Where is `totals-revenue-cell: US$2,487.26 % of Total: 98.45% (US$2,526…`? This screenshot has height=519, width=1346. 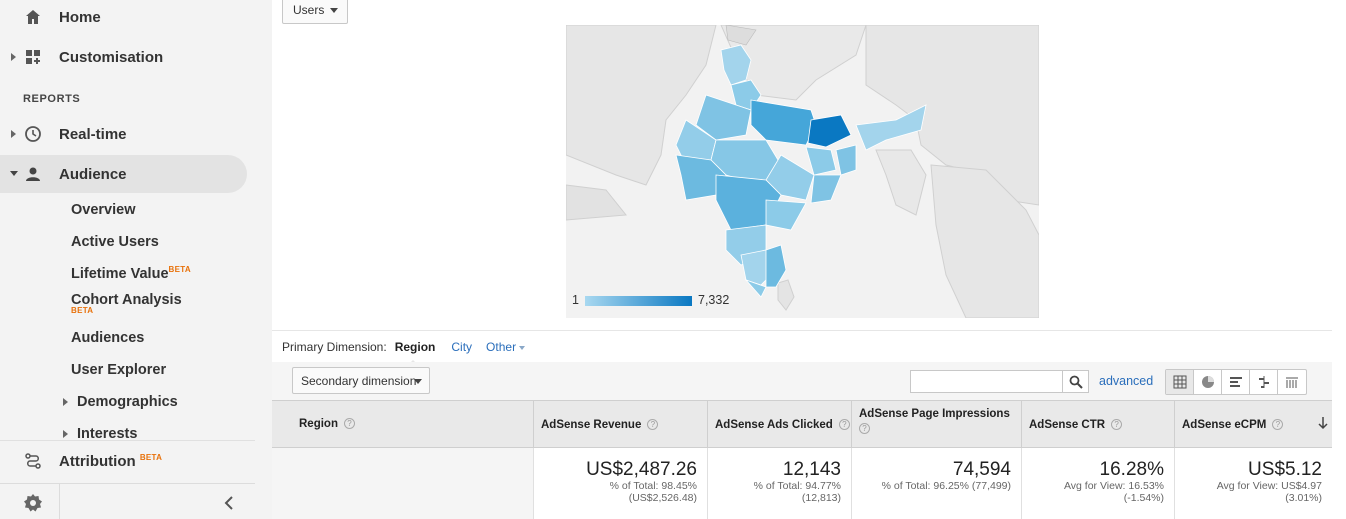
totals-revenue-cell: US$2,487.26 % of Total: 98.45% (US$2,526… is located at coordinates (621, 483).